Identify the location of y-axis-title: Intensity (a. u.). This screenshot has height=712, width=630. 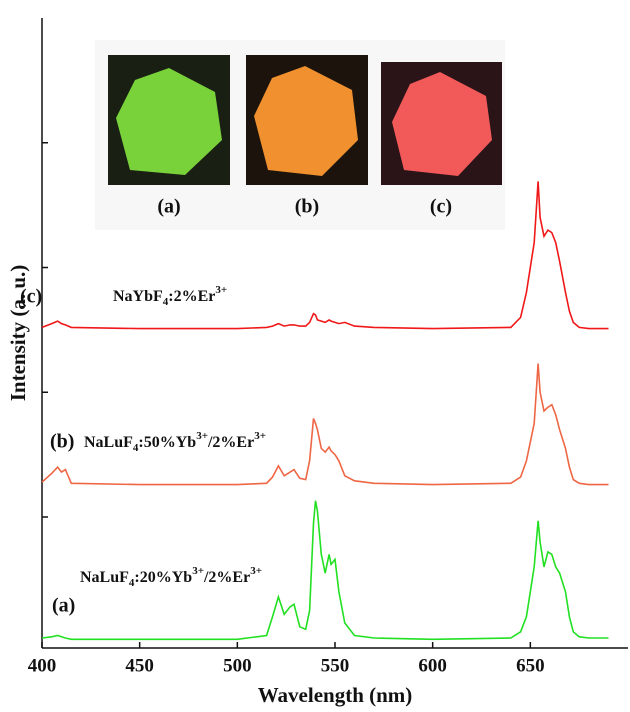
(18, 333).